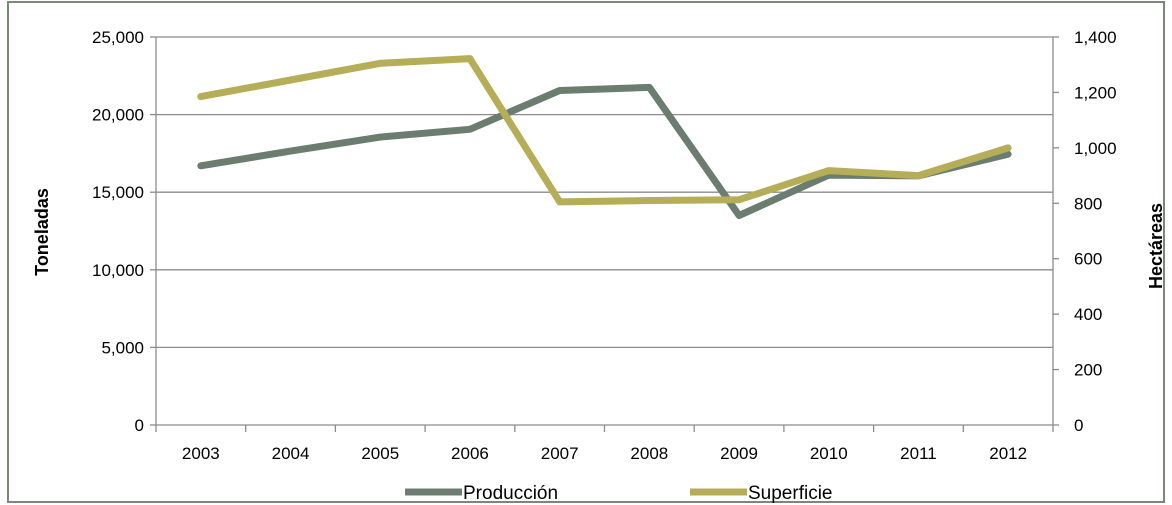 This screenshot has height=505, width=1172. What do you see at coordinates (118, 37) in the screenshot?
I see `left-tick-label: 25,000` at bounding box center [118, 37].